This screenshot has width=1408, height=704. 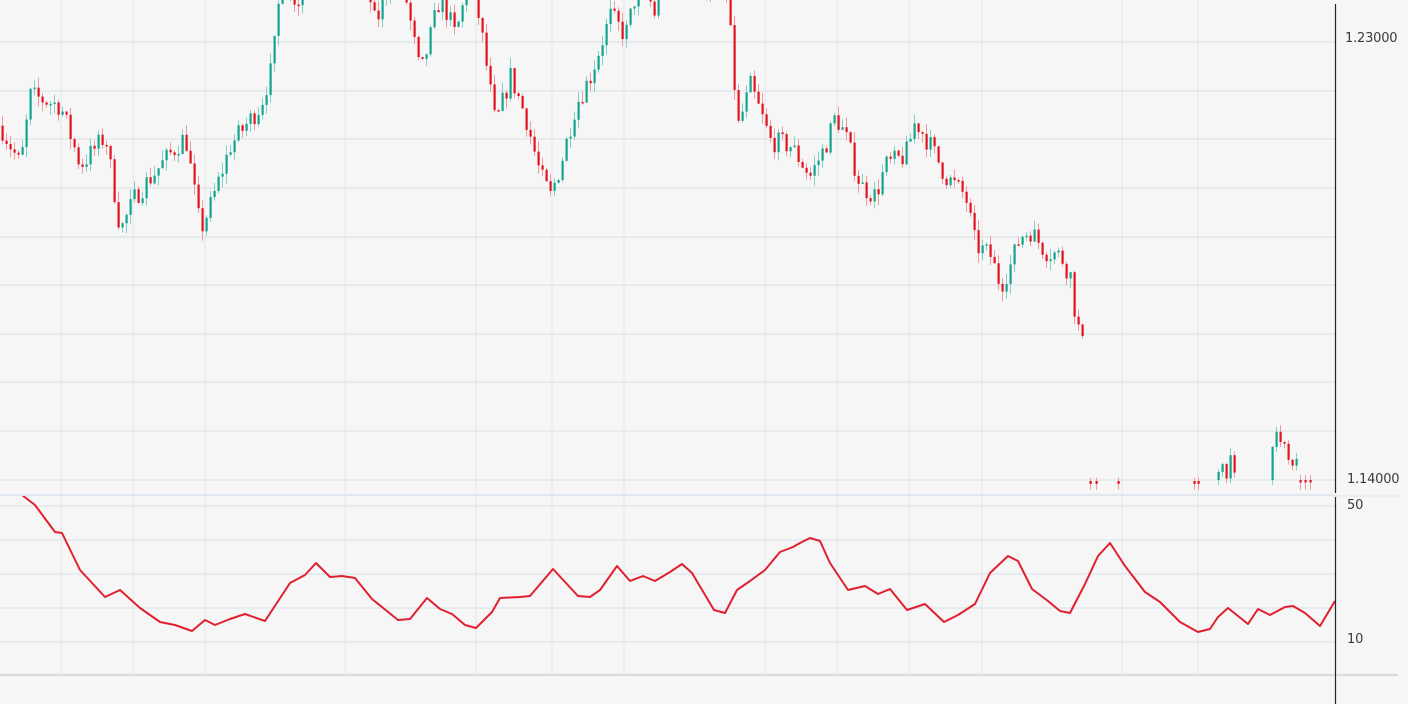 I want to click on price-axis-label-top: 1.23000, so click(x=1371, y=38).